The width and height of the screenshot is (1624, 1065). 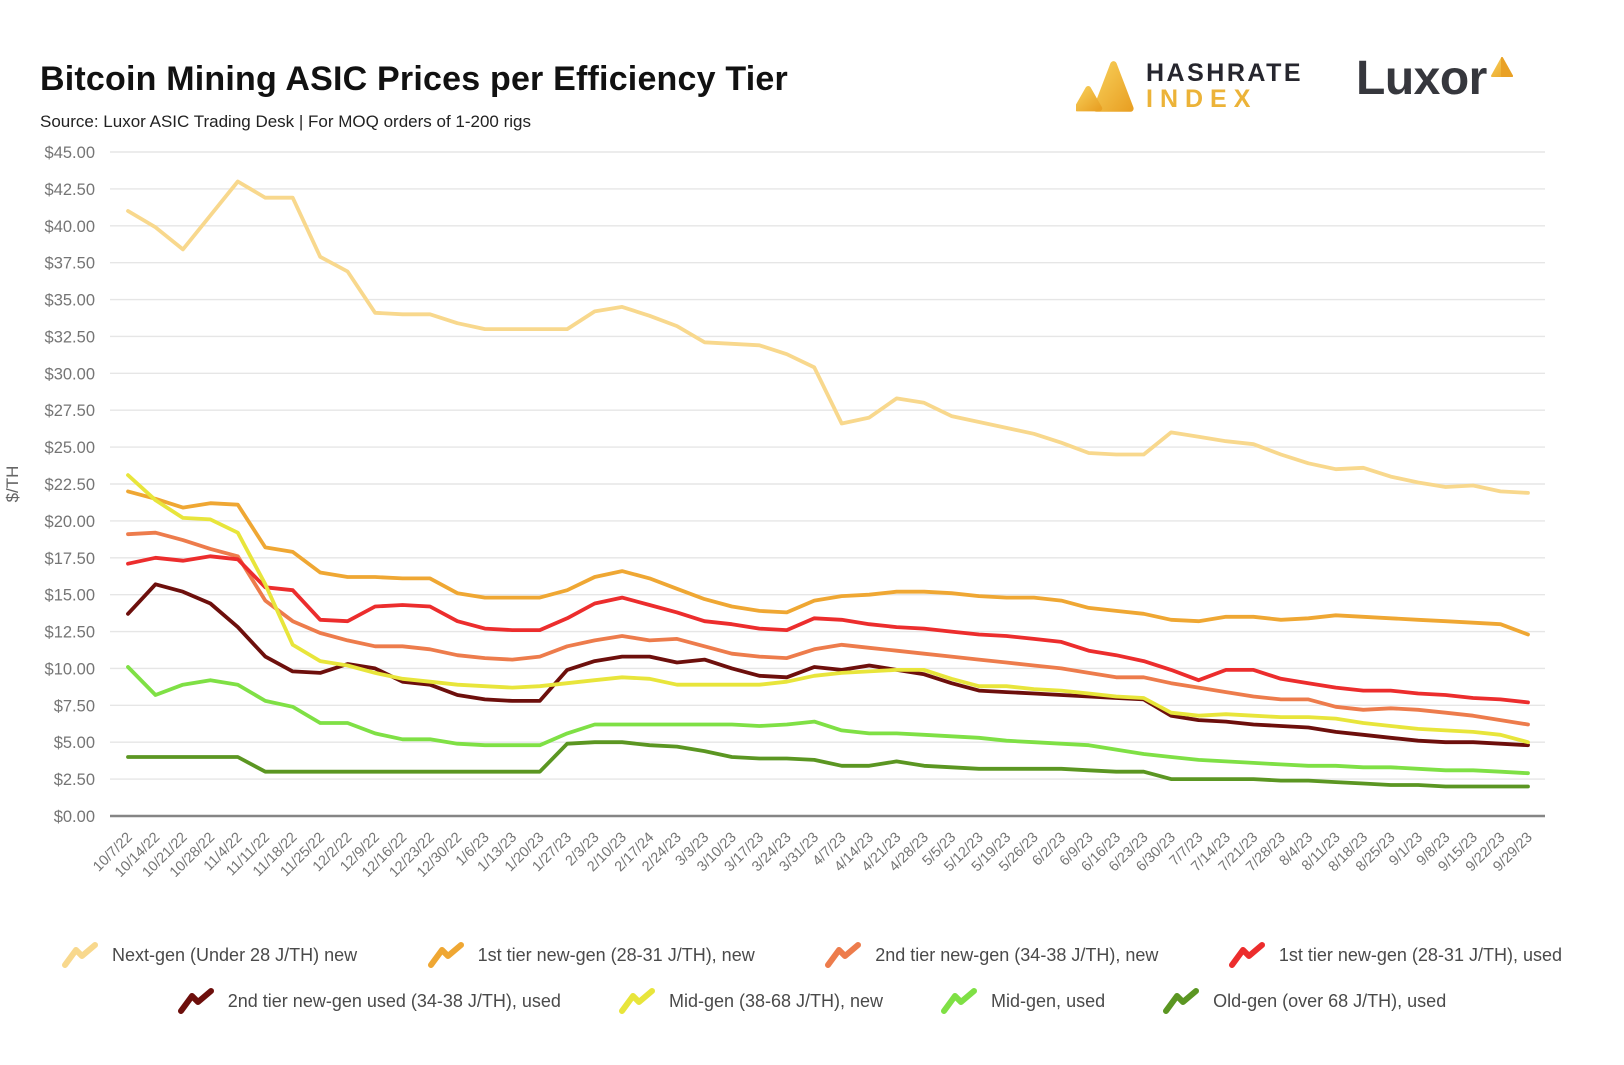 What do you see at coordinates (70, 190) in the screenshot?
I see `svg-text: $42.50` at bounding box center [70, 190].